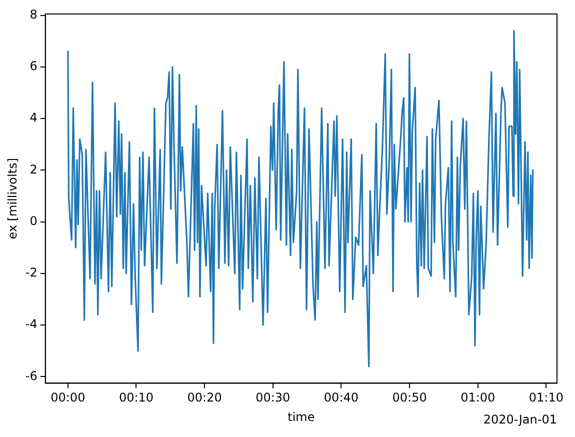 The width and height of the screenshot is (575, 437). What do you see at coordinates (31, 324) in the screenshot?
I see `y-tick-label: -4` at bounding box center [31, 324].